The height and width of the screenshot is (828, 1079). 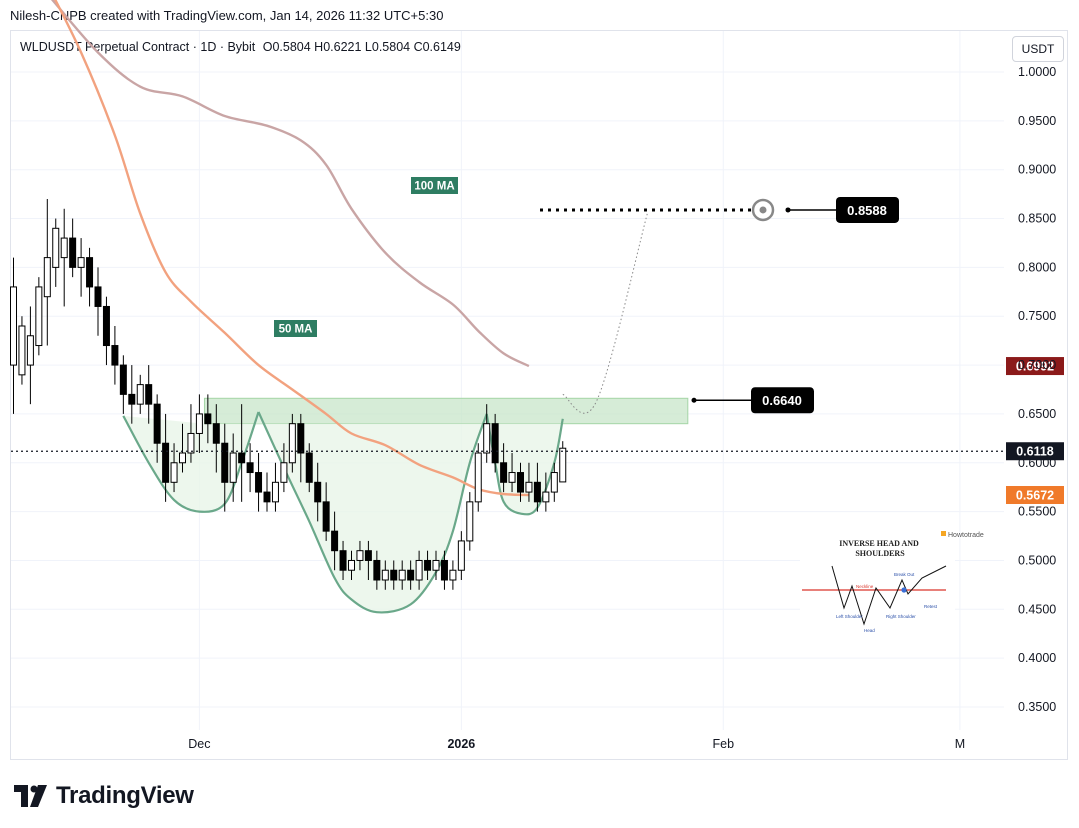 I want to click on time-tick-label: Feb, so click(x=724, y=744).